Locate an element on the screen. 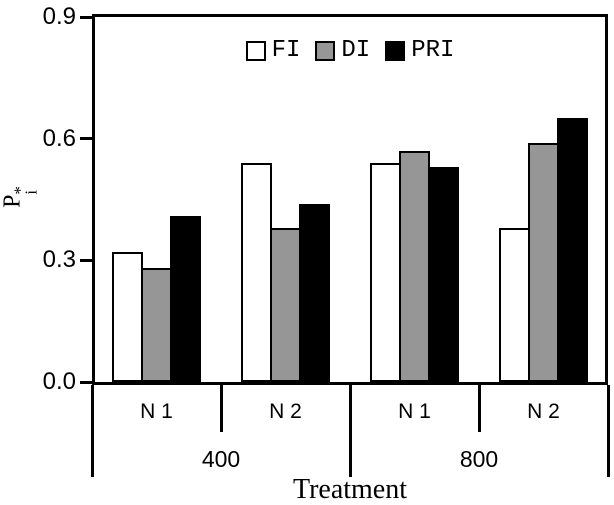 The height and width of the screenshot is (505, 614). x-axis-title: Treatment is located at coordinates (350, 489).